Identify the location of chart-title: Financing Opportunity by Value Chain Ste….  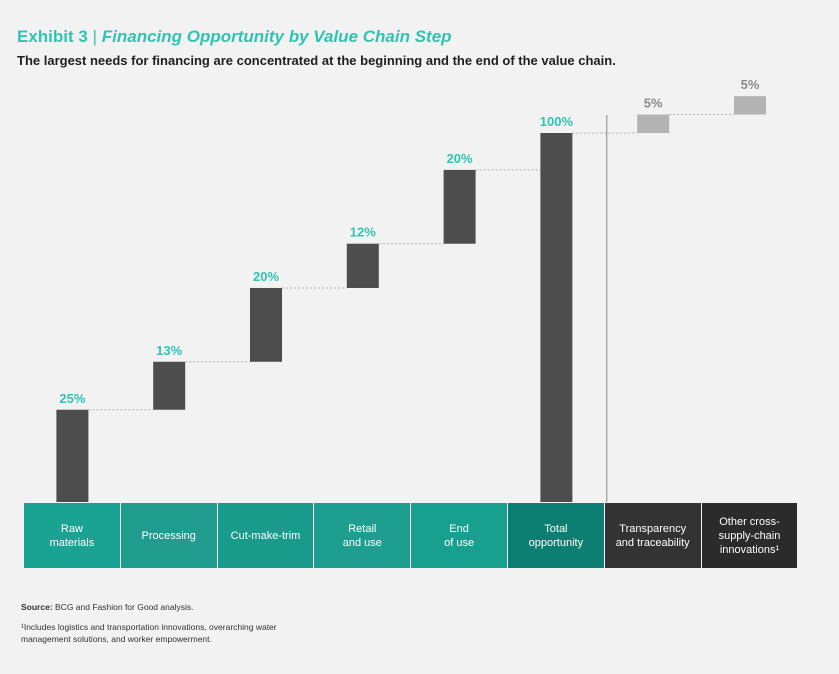
(276, 36).